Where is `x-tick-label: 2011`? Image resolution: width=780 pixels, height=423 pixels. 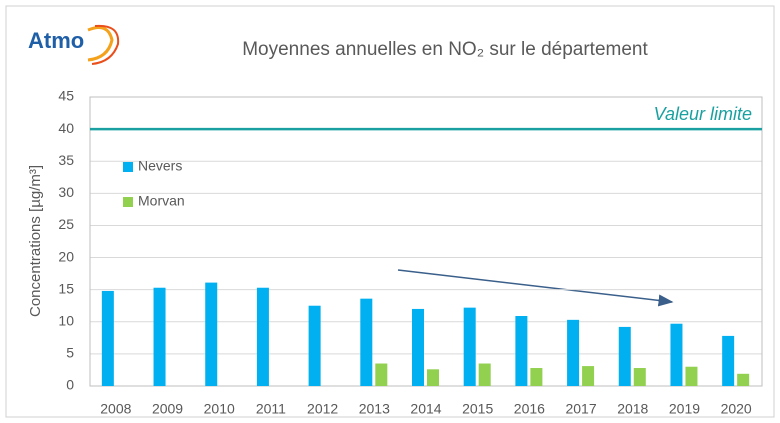
x-tick-label: 2011 is located at coordinates (271, 409).